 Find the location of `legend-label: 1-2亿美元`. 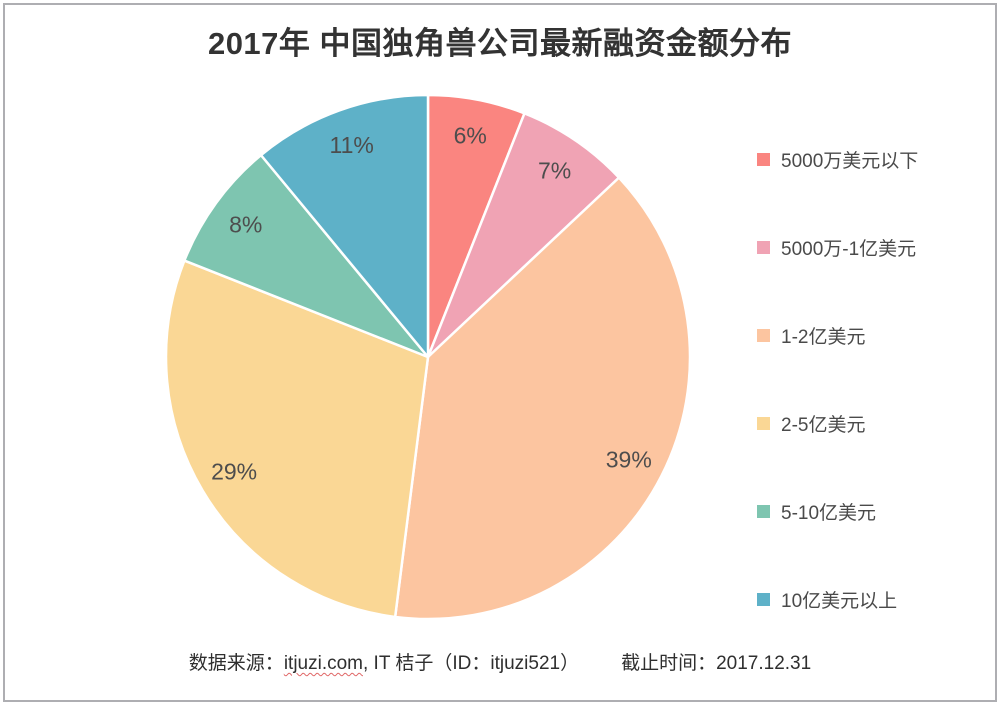

legend-label: 1-2亿美元 is located at coordinates (823, 337).